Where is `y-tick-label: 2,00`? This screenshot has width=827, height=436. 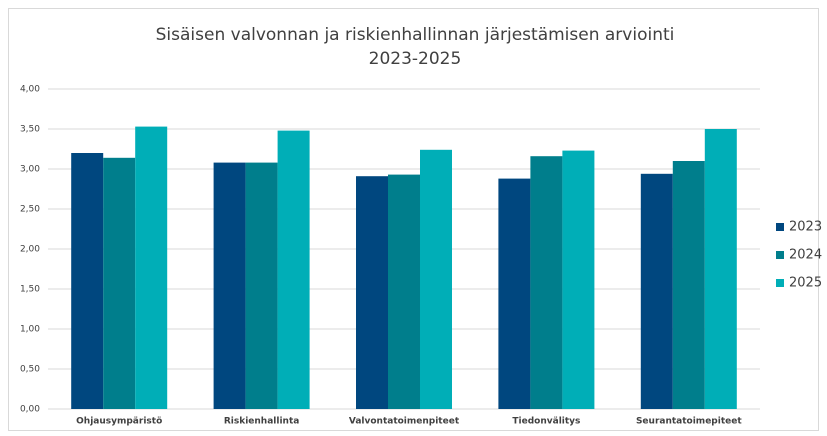
y-tick-label: 2,00 is located at coordinates (30, 250).